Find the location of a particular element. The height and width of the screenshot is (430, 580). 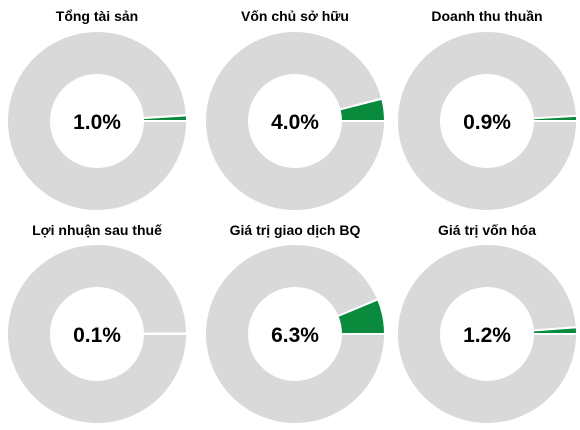

donut-center-label: 6.3% is located at coordinates (295, 335).